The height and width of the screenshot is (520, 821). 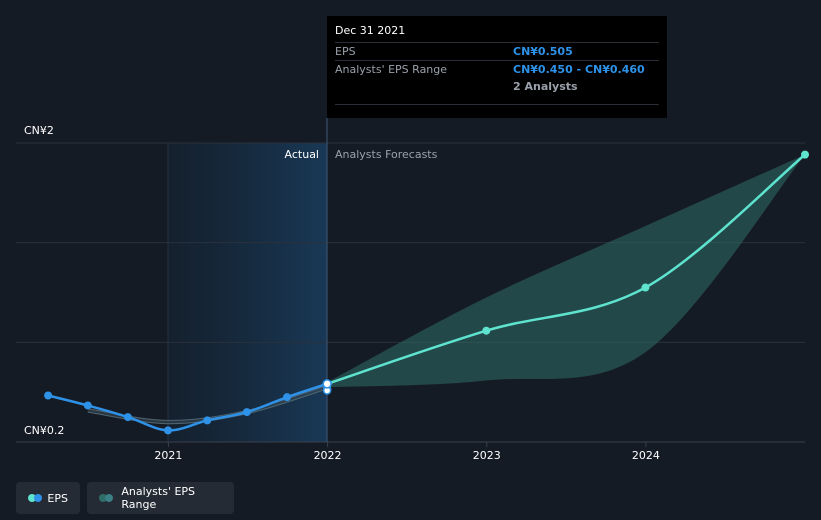 I want to click on tooltip-eps-row: EPS CN¥0.505, so click(x=497, y=51).